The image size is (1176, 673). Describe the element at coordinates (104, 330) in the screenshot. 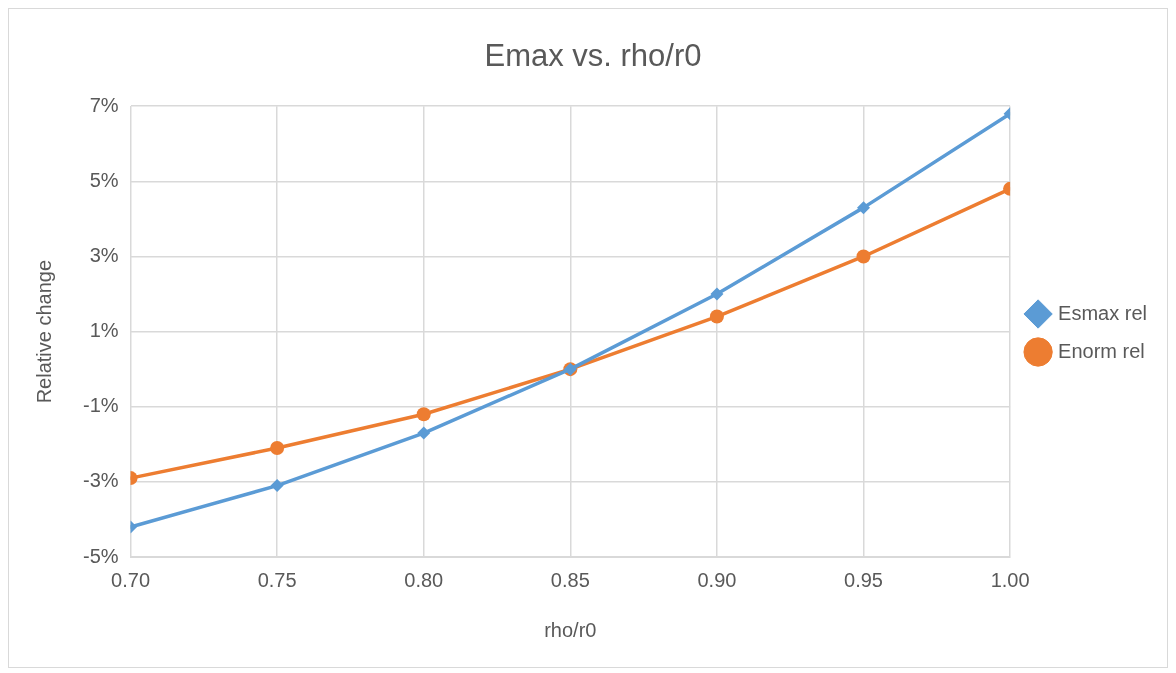

I see `y-tick-label: 1%` at that location.